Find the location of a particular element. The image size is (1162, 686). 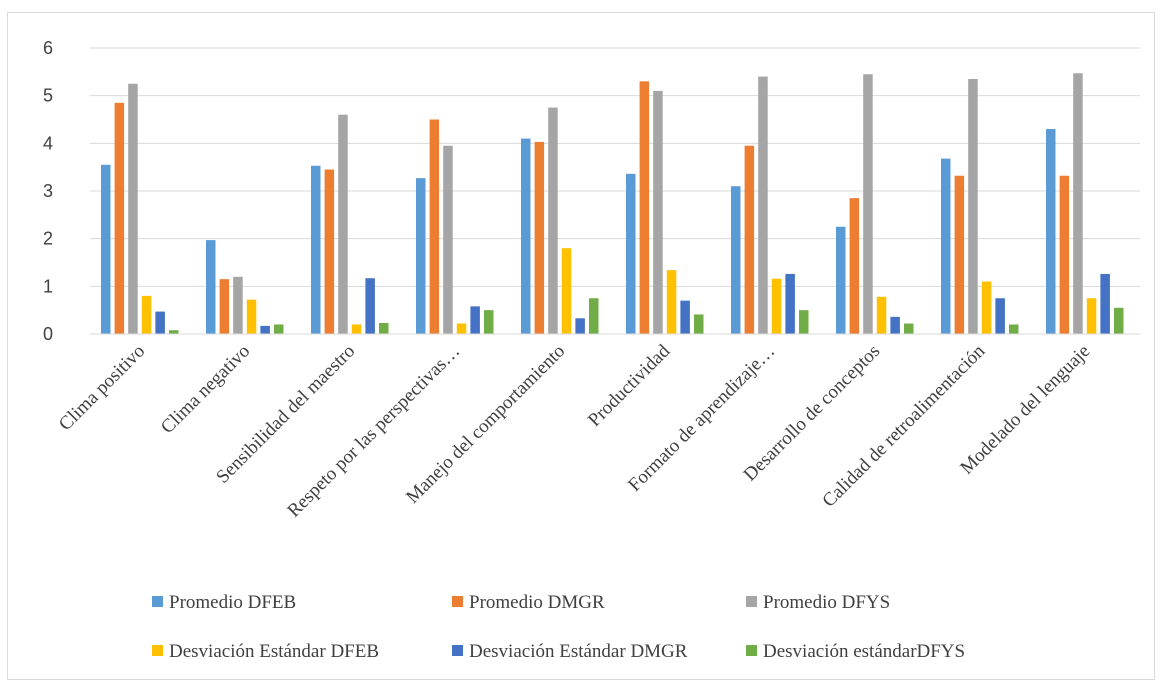

legend-label: Promedio DFEB is located at coordinates (232, 602).